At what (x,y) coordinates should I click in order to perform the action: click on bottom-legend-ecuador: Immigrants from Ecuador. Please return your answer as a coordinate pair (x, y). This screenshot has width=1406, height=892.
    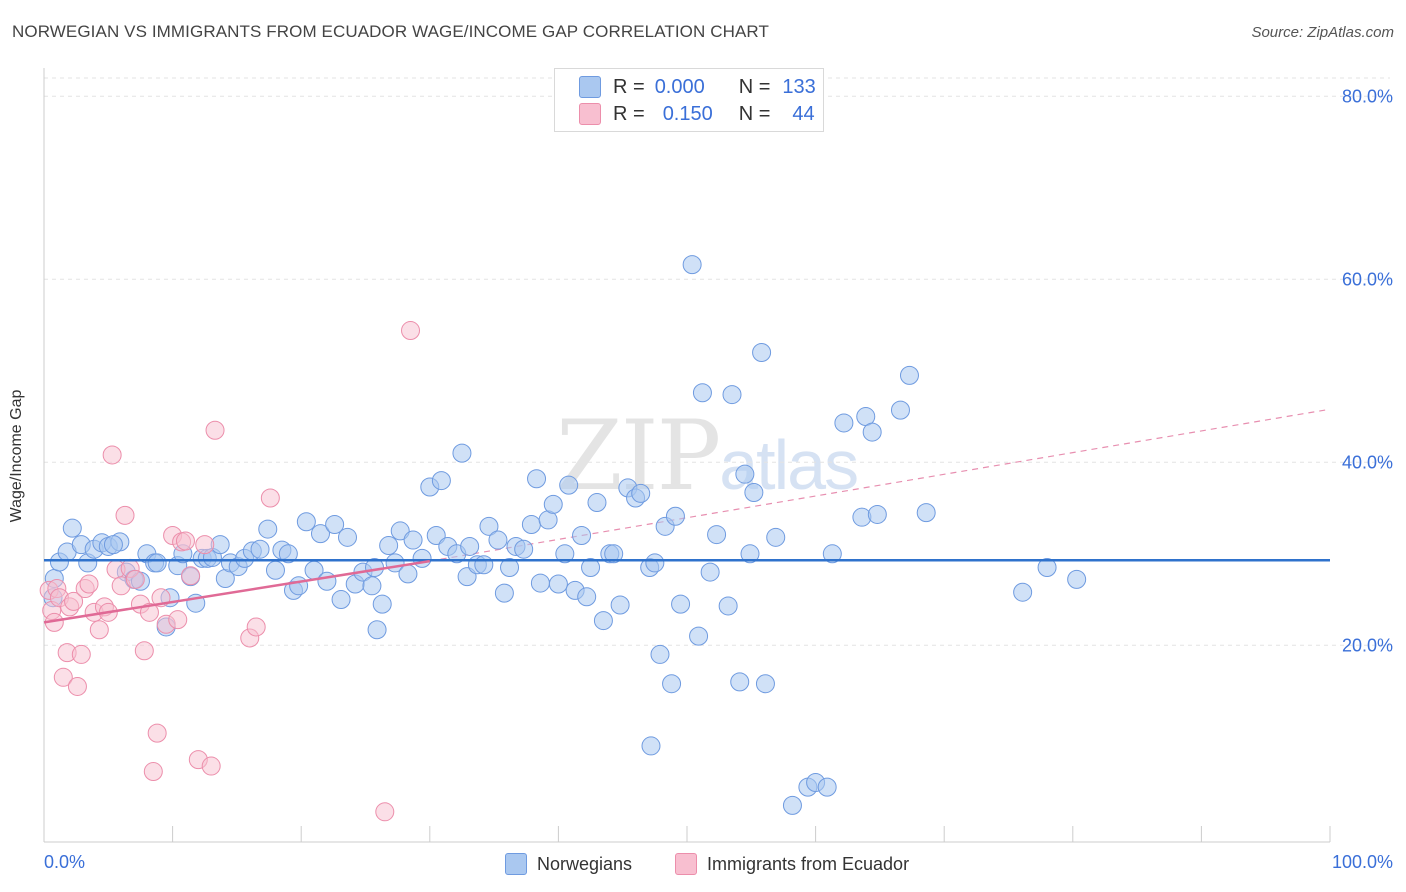
    Looking at the image, I should click on (792, 864).